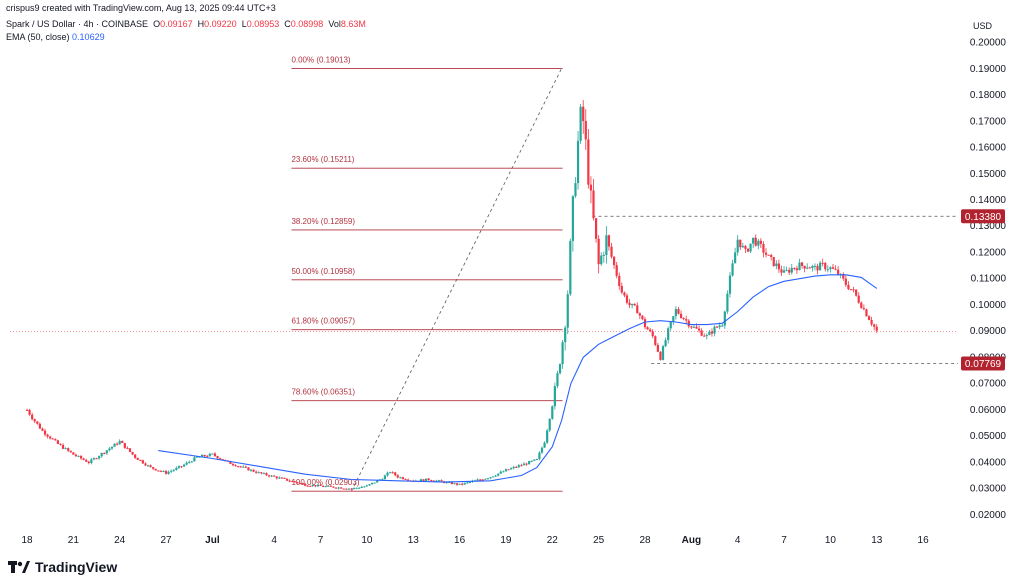 The height and width of the screenshot is (584, 1024). Describe the element at coordinates (120, 540) in the screenshot. I see `x-tick-label: 24` at that location.